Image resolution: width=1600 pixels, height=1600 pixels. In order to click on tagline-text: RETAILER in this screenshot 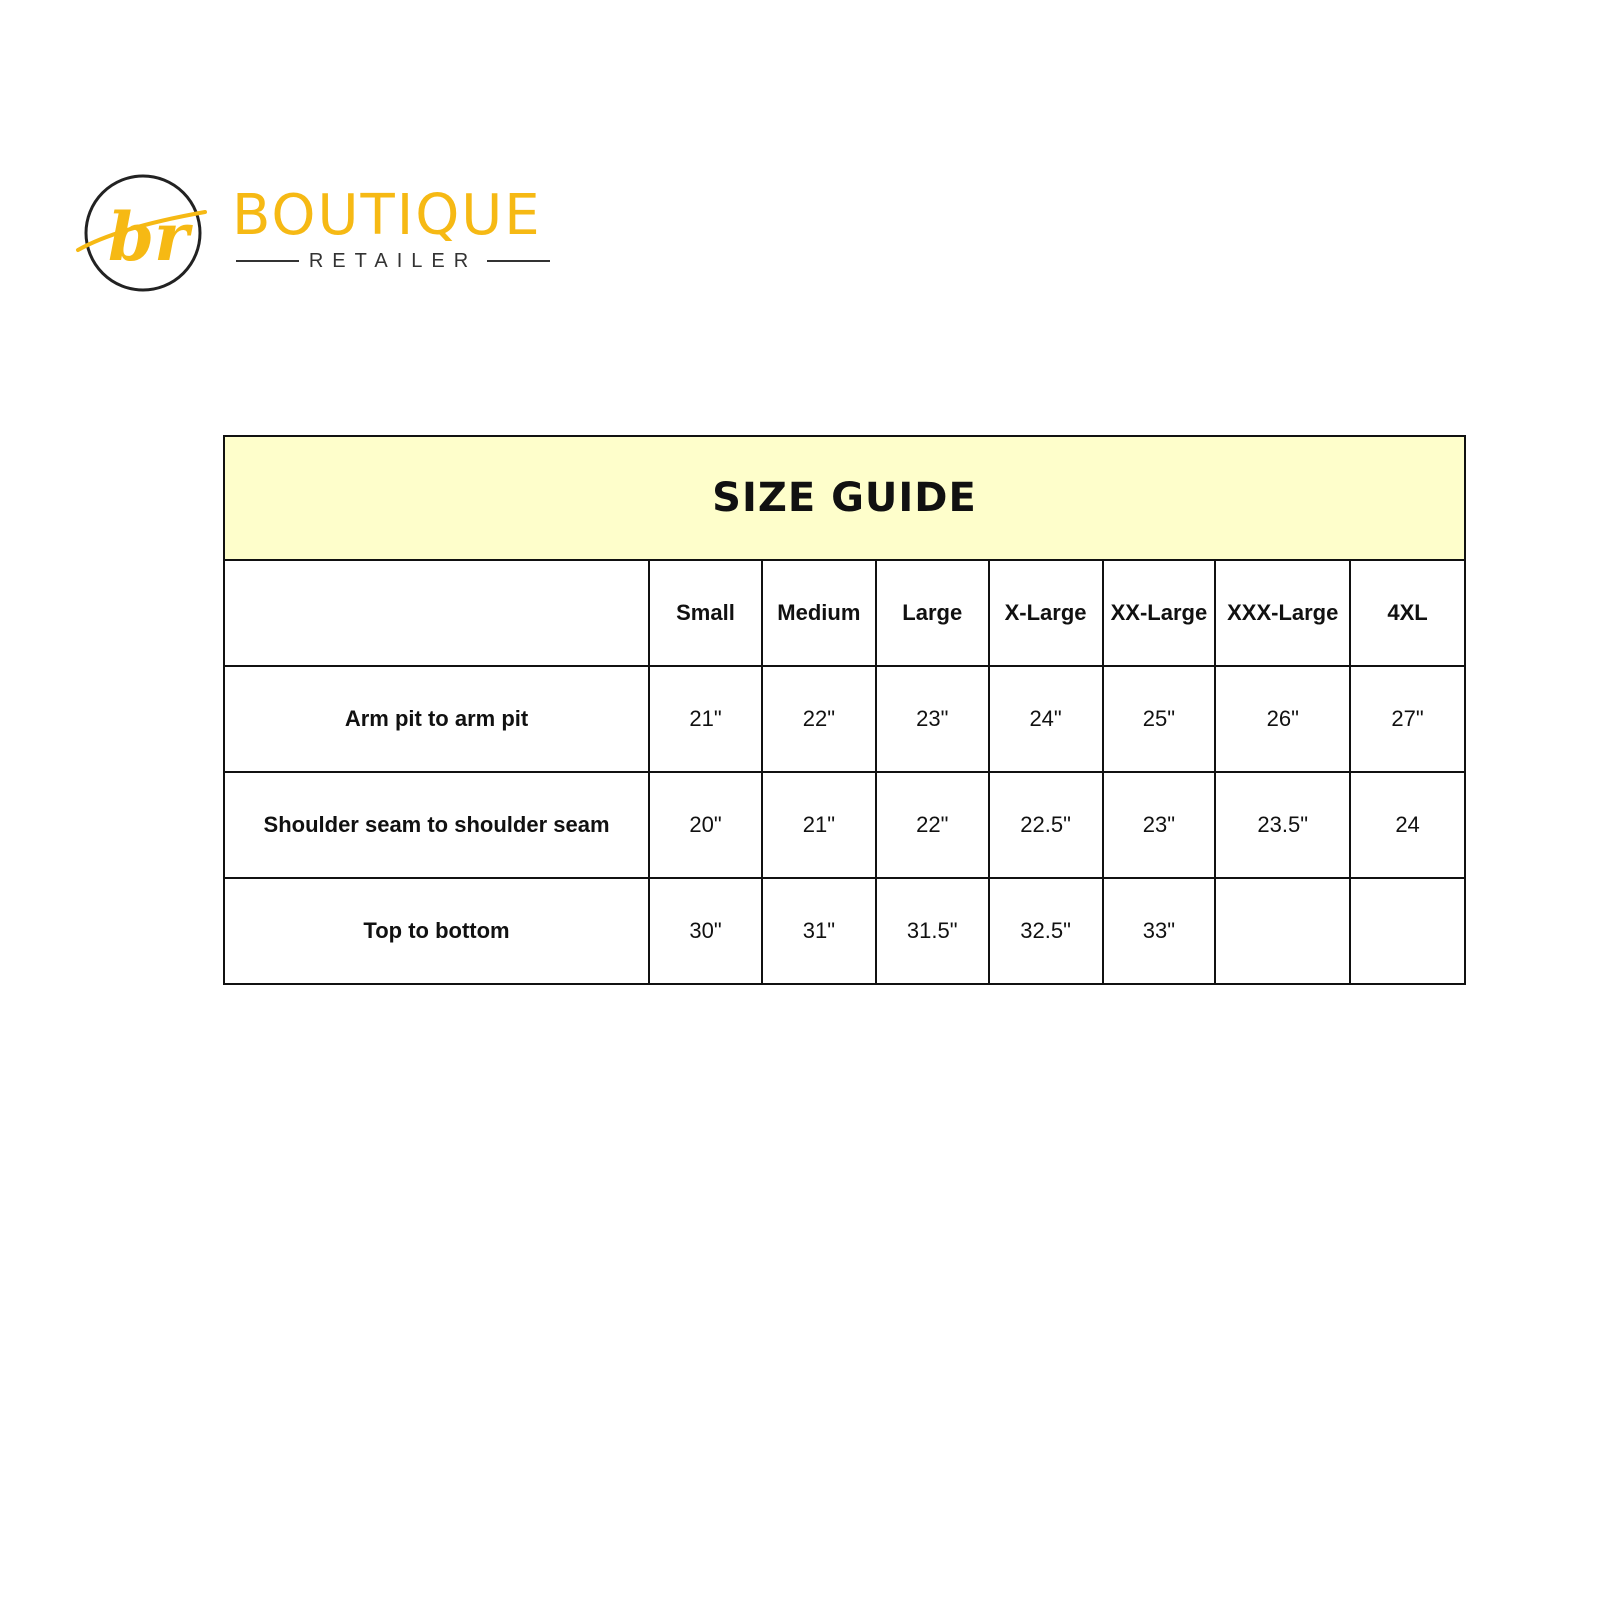, I will do `click(393, 261)`.